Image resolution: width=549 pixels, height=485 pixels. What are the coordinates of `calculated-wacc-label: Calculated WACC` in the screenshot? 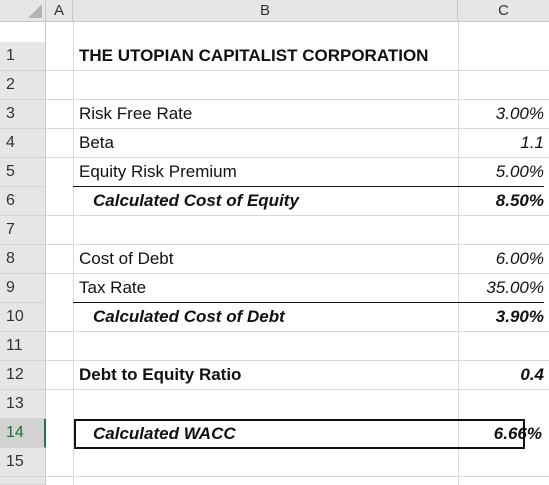 It's located at (164, 433).